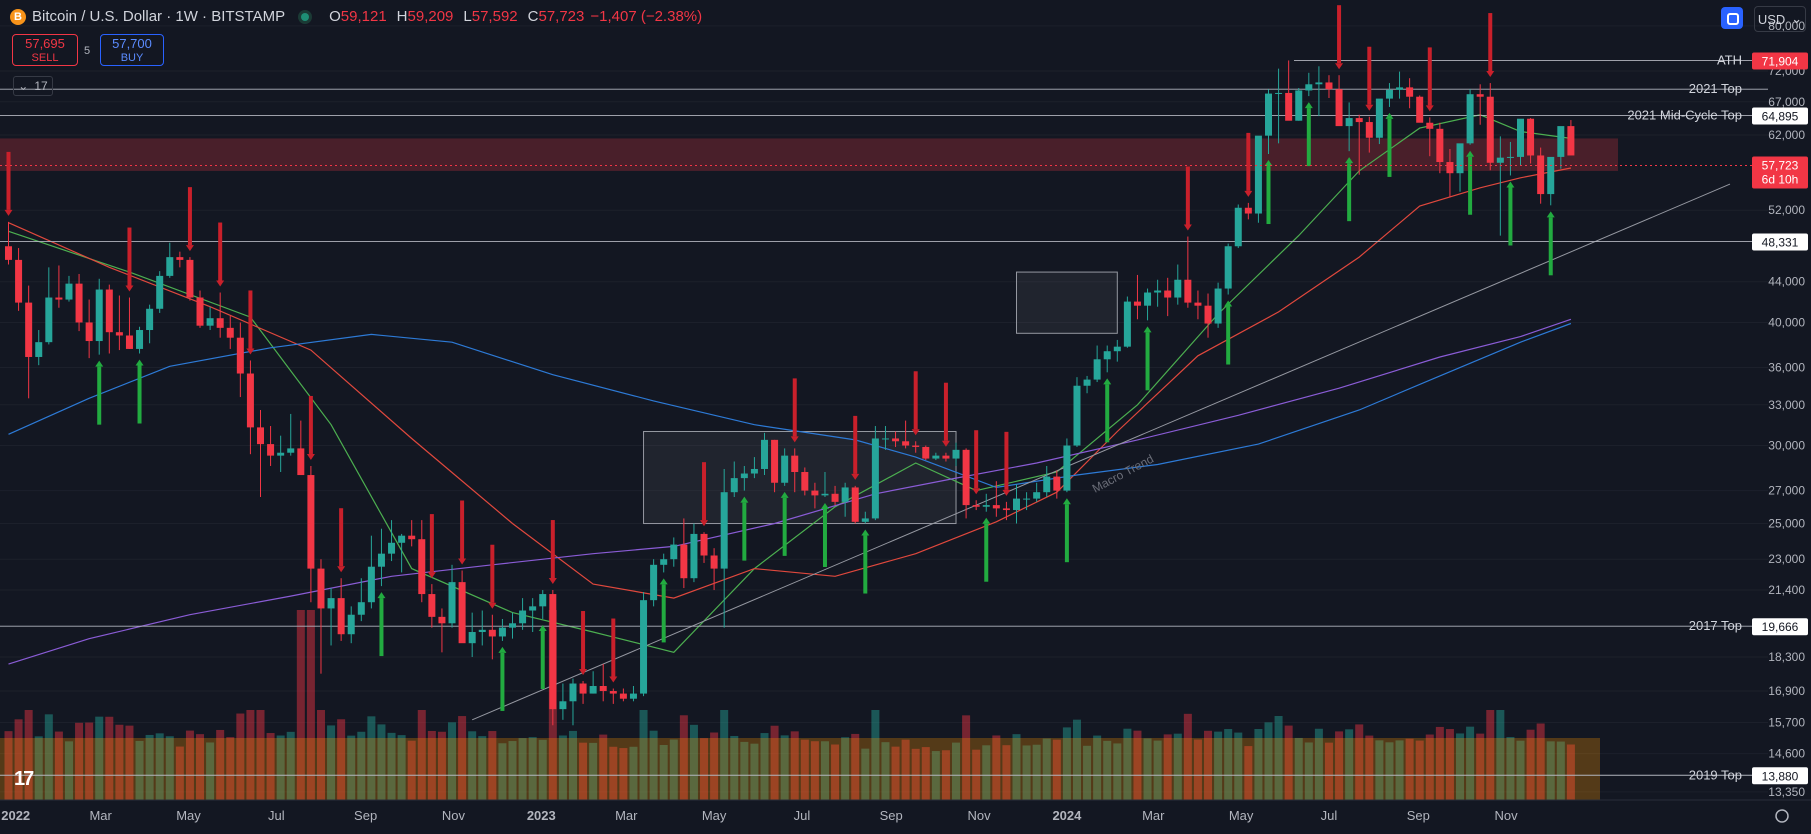 The image size is (1811, 834). Describe the element at coordinates (132, 50) in the screenshot. I see `buy-button: 57,700 BUY` at that location.